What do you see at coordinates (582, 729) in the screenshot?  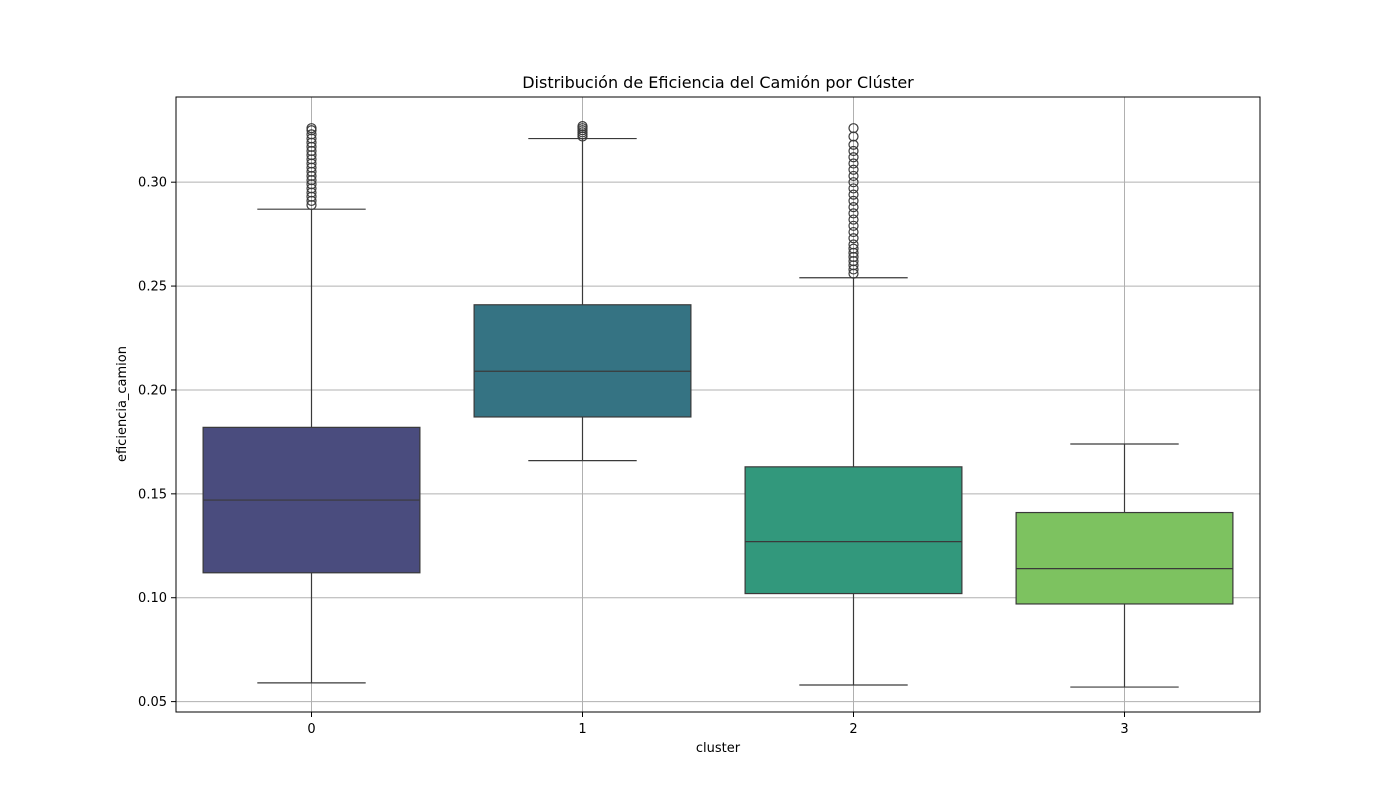 I see `x-tick-label: 1` at bounding box center [582, 729].